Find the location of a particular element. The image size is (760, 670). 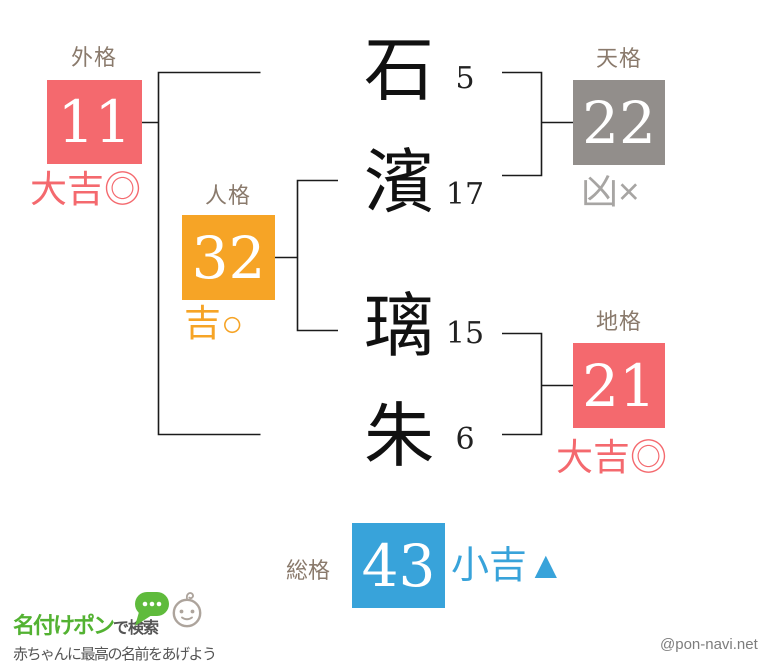

chikaku-rating: 大吉◎ is located at coordinates (611, 457).